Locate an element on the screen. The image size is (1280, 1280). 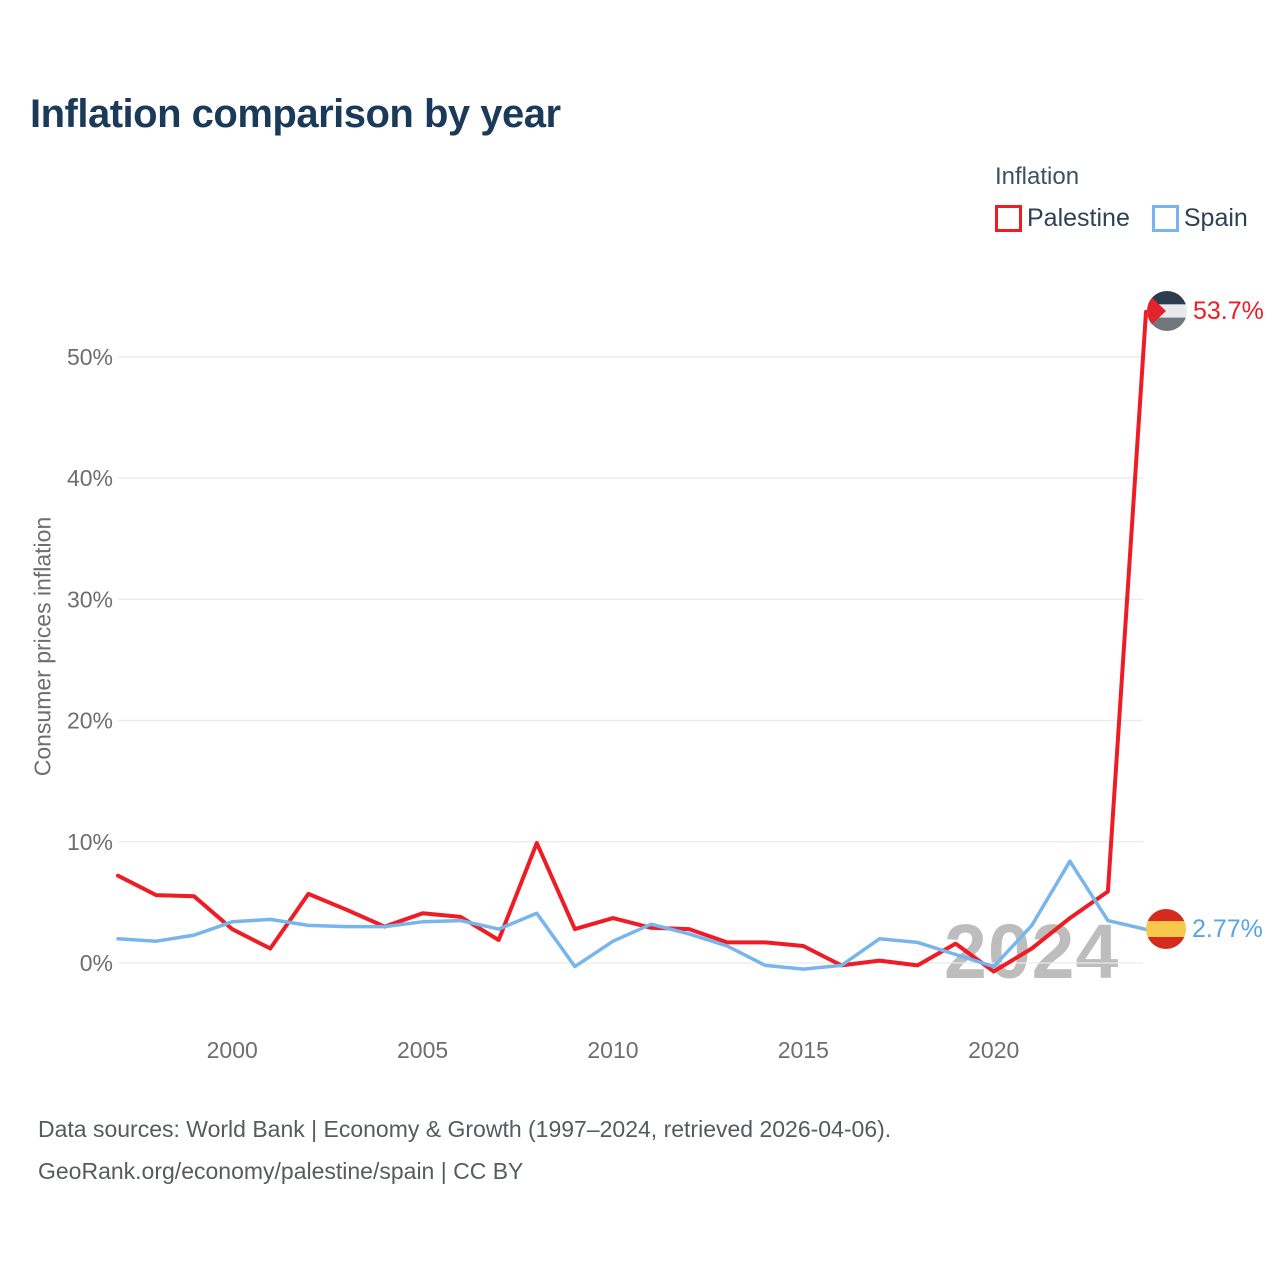
y-tick-label: 20% is located at coordinates (90, 721).